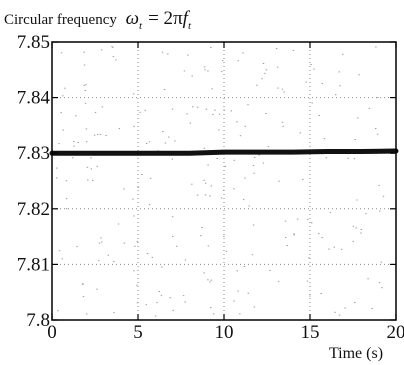 The image size is (404, 365). I want to click on y-tick-label: 7.82, so click(33, 209).